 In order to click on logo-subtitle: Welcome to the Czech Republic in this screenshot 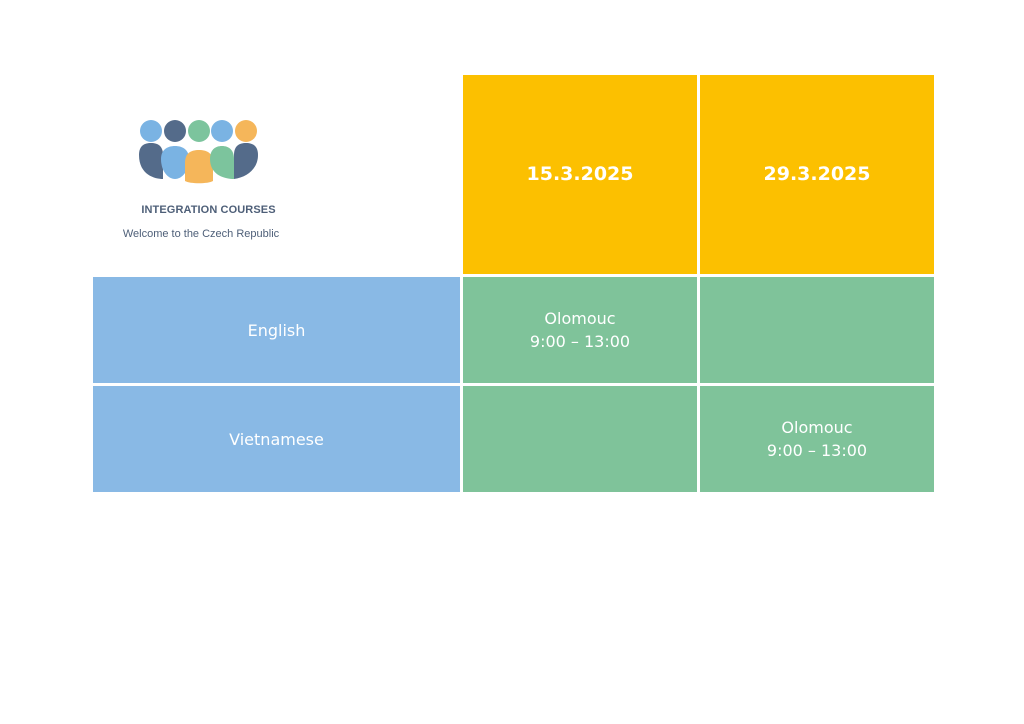, I will do `click(201, 234)`.